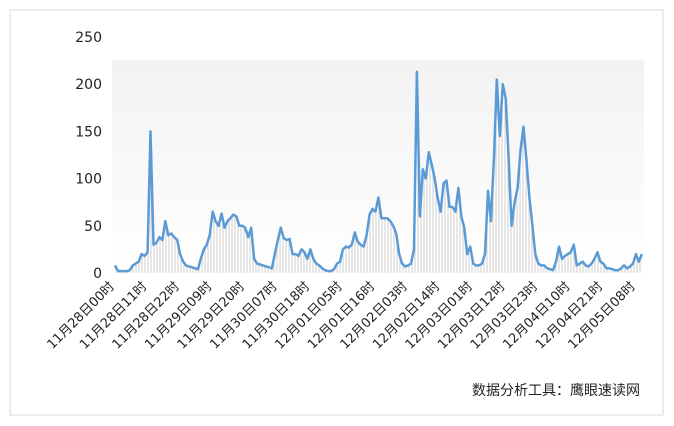 This screenshot has width=674, height=426. I want to click on y-tick-label: 100, so click(88, 180).